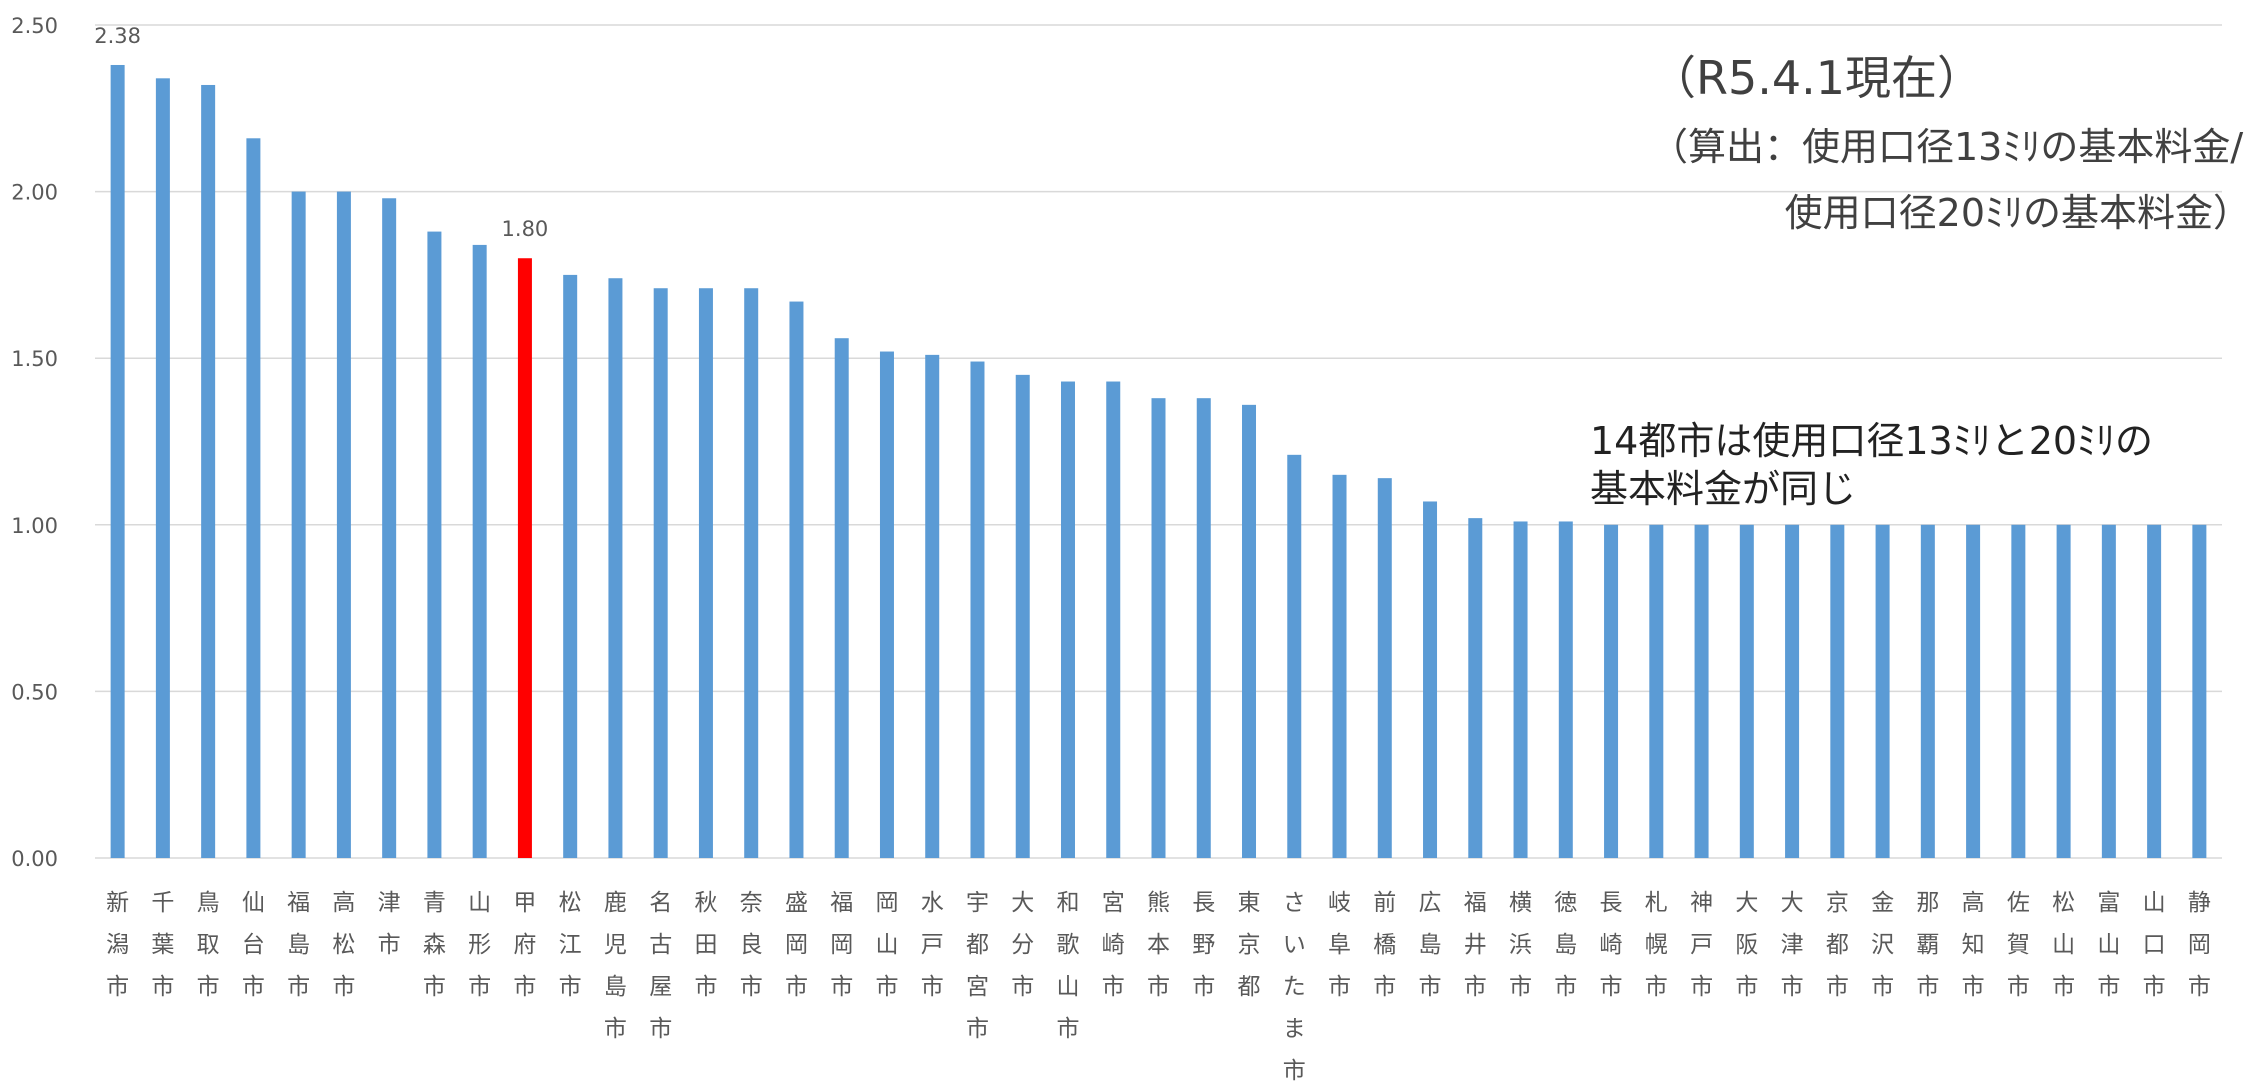  Describe the element at coordinates (434, 945) in the screenshot. I see `x-tick-label: 森` at that location.